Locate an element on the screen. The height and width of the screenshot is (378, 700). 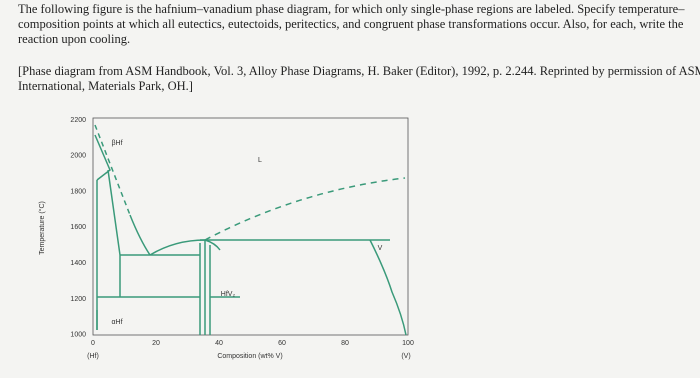
y-tick-label: 2200 is located at coordinates (78, 120).